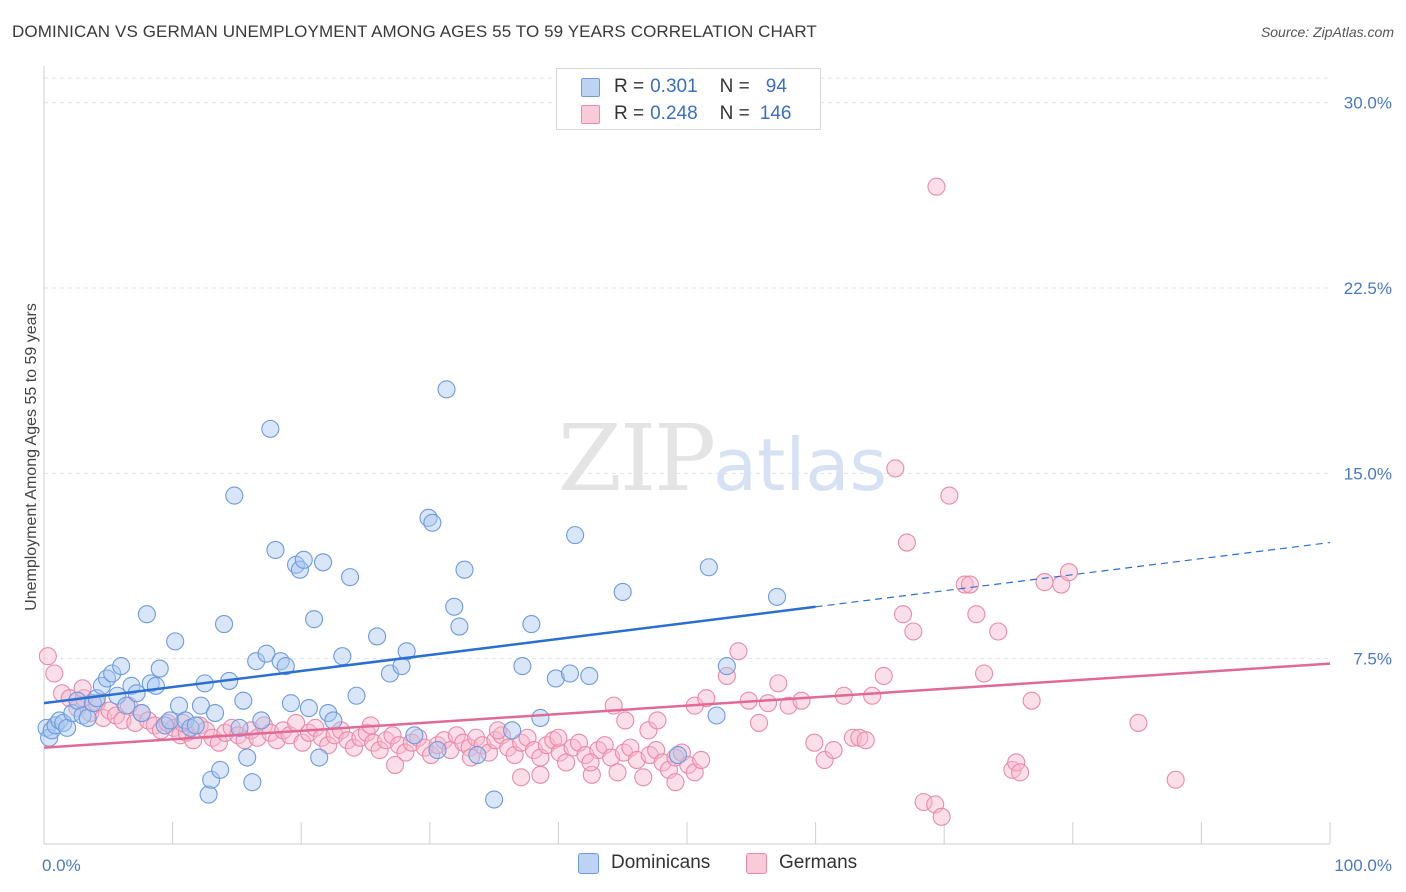 This screenshot has height=892, width=1406. I want to click on y-tick-label: 15.0%, so click(1368, 473).